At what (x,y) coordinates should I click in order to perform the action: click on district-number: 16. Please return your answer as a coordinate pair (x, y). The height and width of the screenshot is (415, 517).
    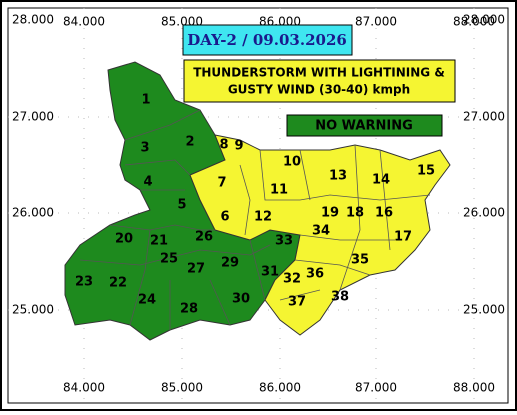
    Looking at the image, I should click on (384, 213).